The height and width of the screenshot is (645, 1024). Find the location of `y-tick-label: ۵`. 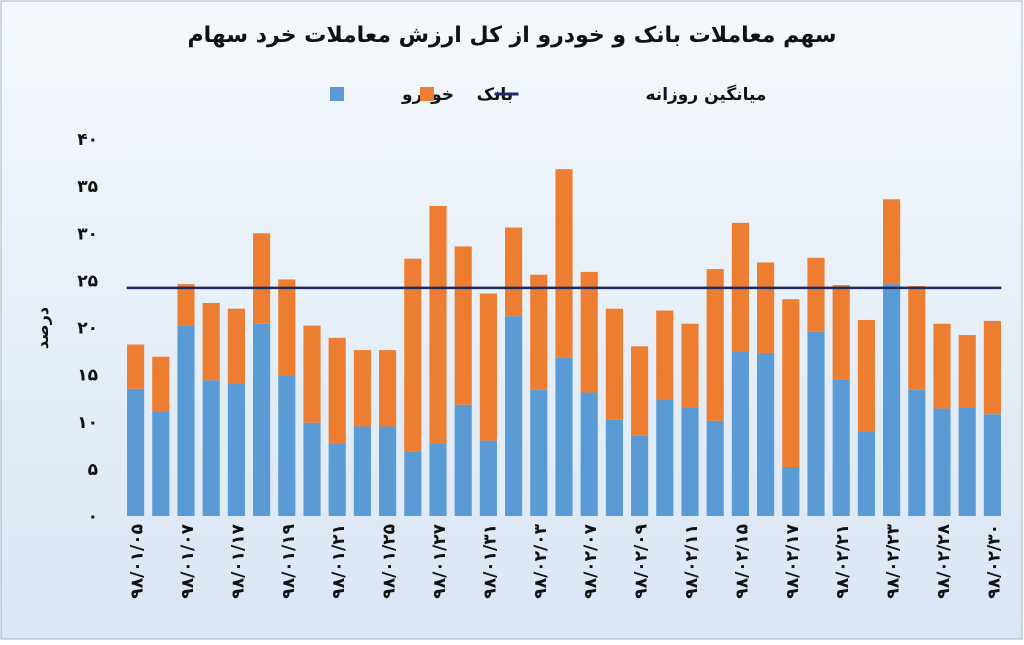

y-tick-label: ۵ is located at coordinates (93, 470).